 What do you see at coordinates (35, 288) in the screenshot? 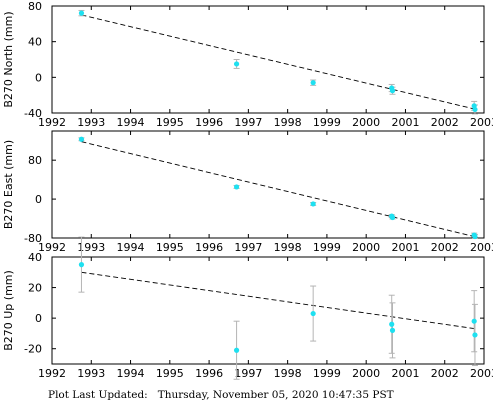
I see `y-tick-label: 20` at bounding box center [35, 288].